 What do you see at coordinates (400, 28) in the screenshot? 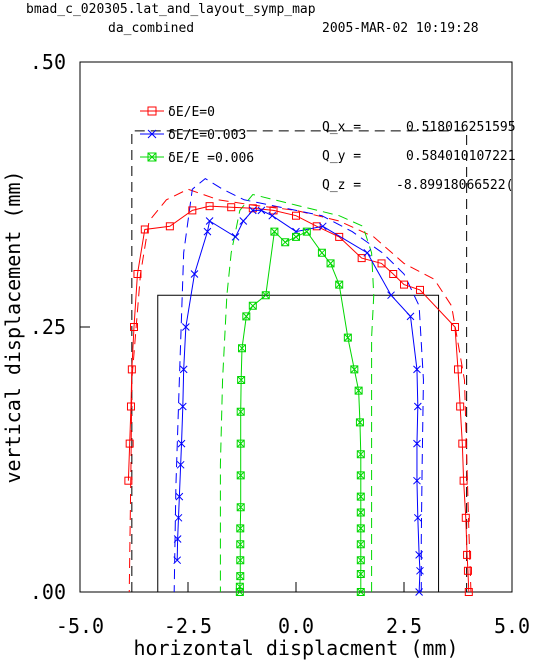
I see `header-date: 2005-MAR-02 10:19:28` at bounding box center [400, 28].